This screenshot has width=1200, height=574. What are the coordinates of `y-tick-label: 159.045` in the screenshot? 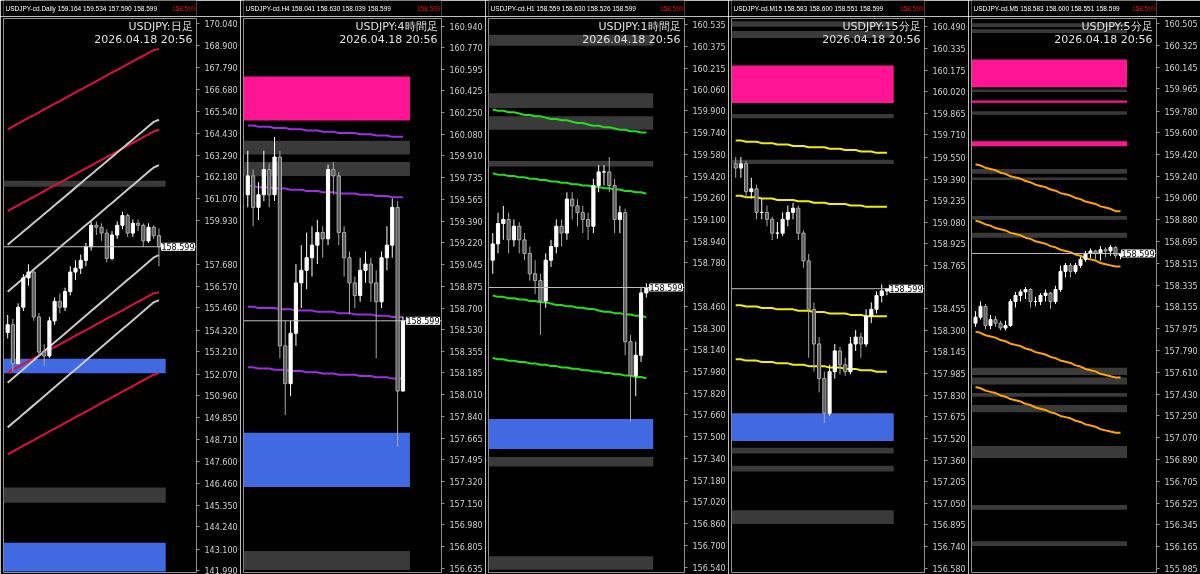 It's located at (466, 266).